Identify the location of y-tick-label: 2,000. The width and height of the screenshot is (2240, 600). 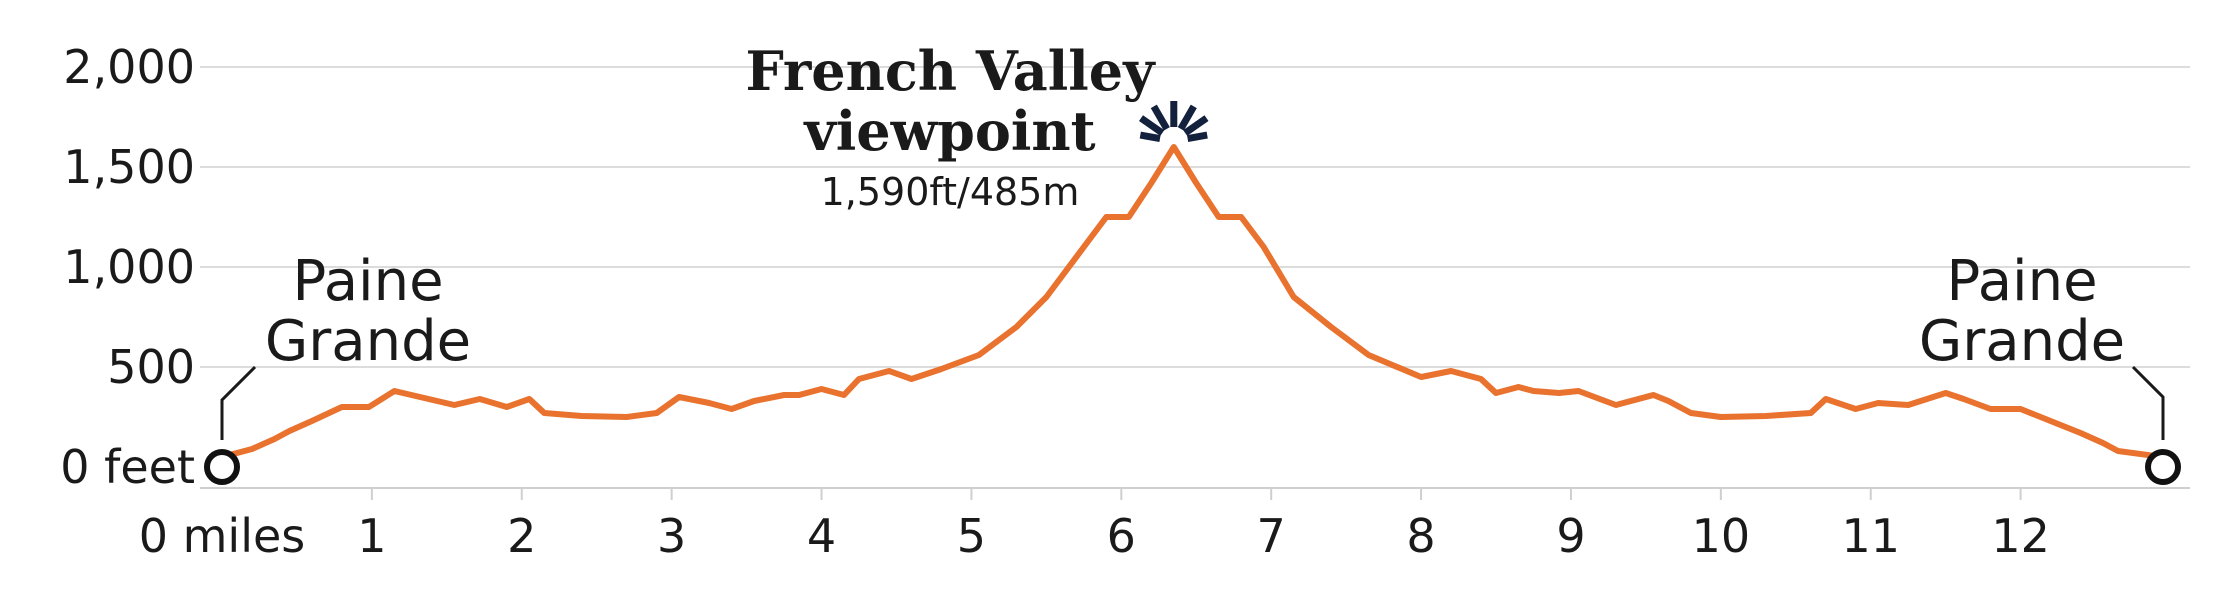
(129, 67).